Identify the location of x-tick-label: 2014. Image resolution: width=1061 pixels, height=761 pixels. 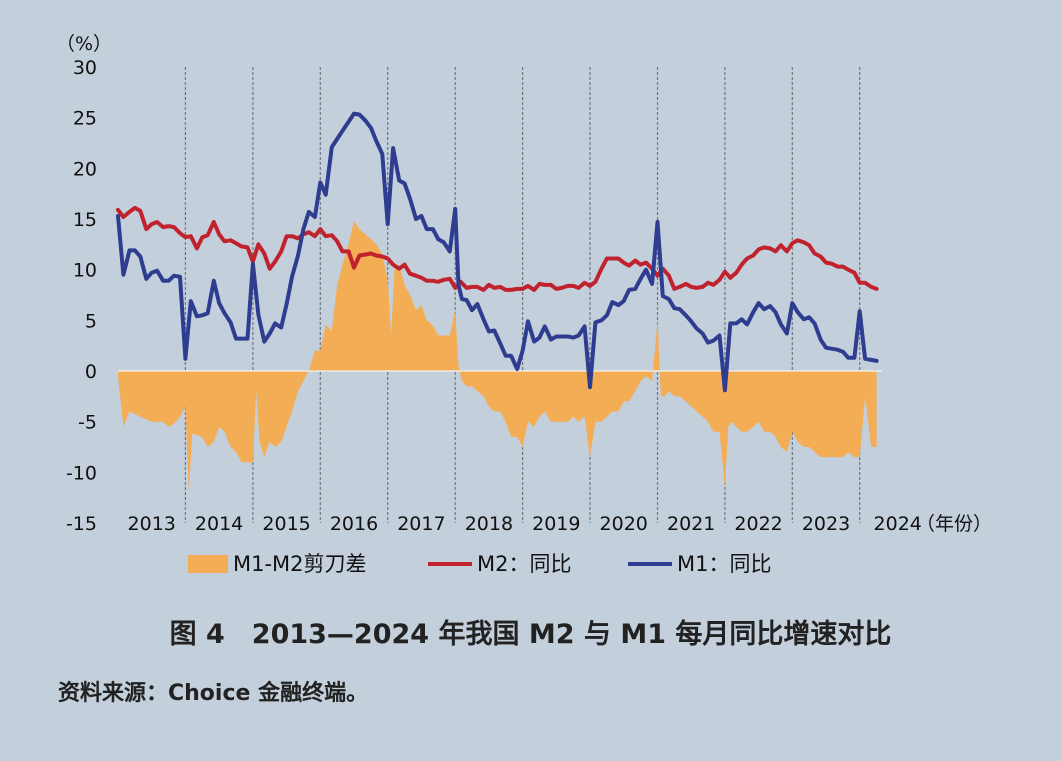
(219, 524).